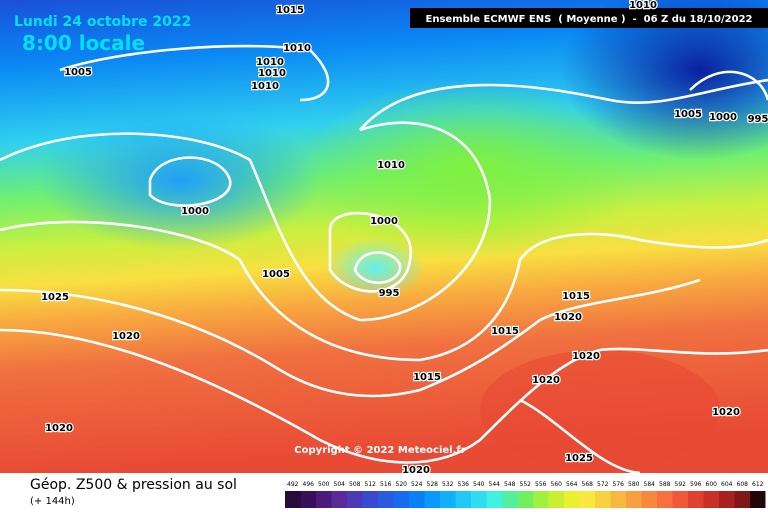  What do you see at coordinates (379, 450) in the screenshot?
I see `copyright: Copyright © 2022 Meteociel.fr` at bounding box center [379, 450].